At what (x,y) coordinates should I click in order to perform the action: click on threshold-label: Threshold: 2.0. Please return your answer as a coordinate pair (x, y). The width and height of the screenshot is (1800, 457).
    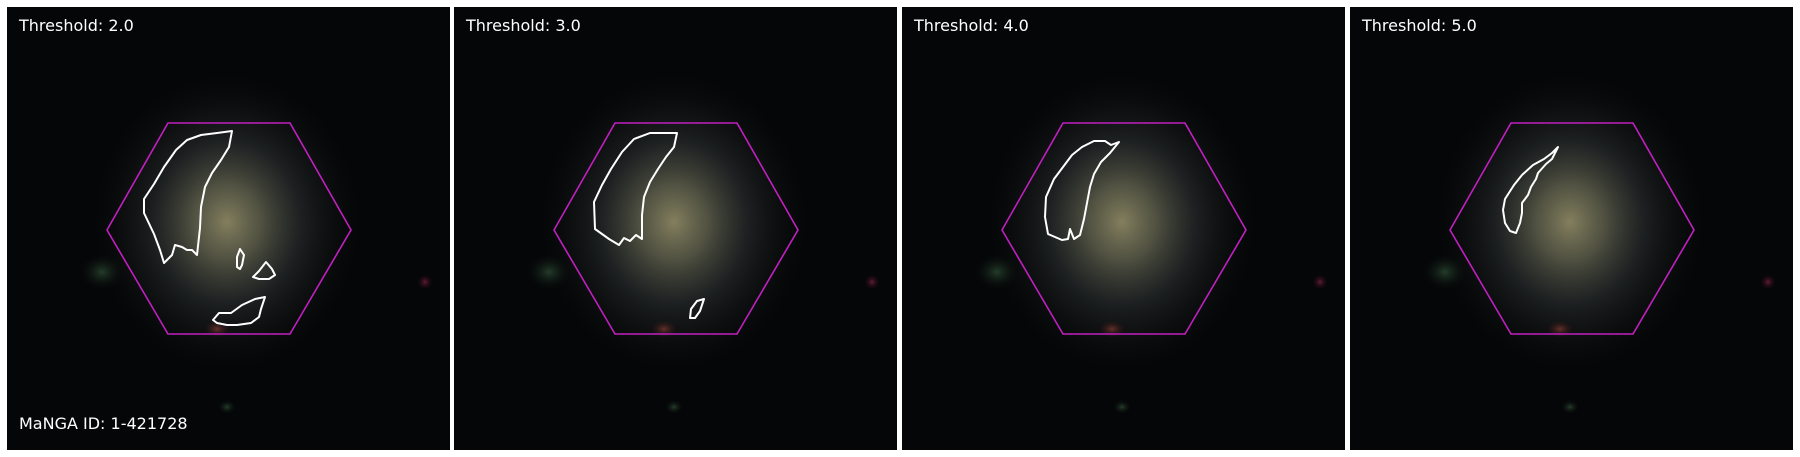
    Looking at the image, I should click on (76, 25).